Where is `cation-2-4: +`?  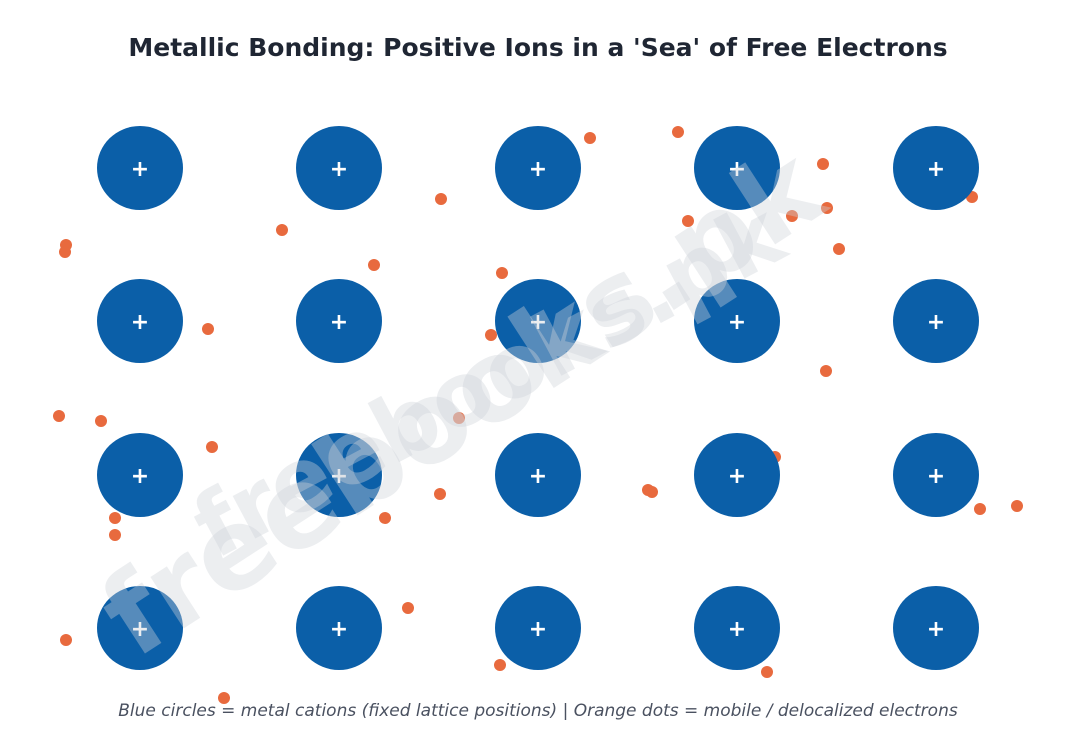 cation-2-4: + is located at coordinates (737, 321).